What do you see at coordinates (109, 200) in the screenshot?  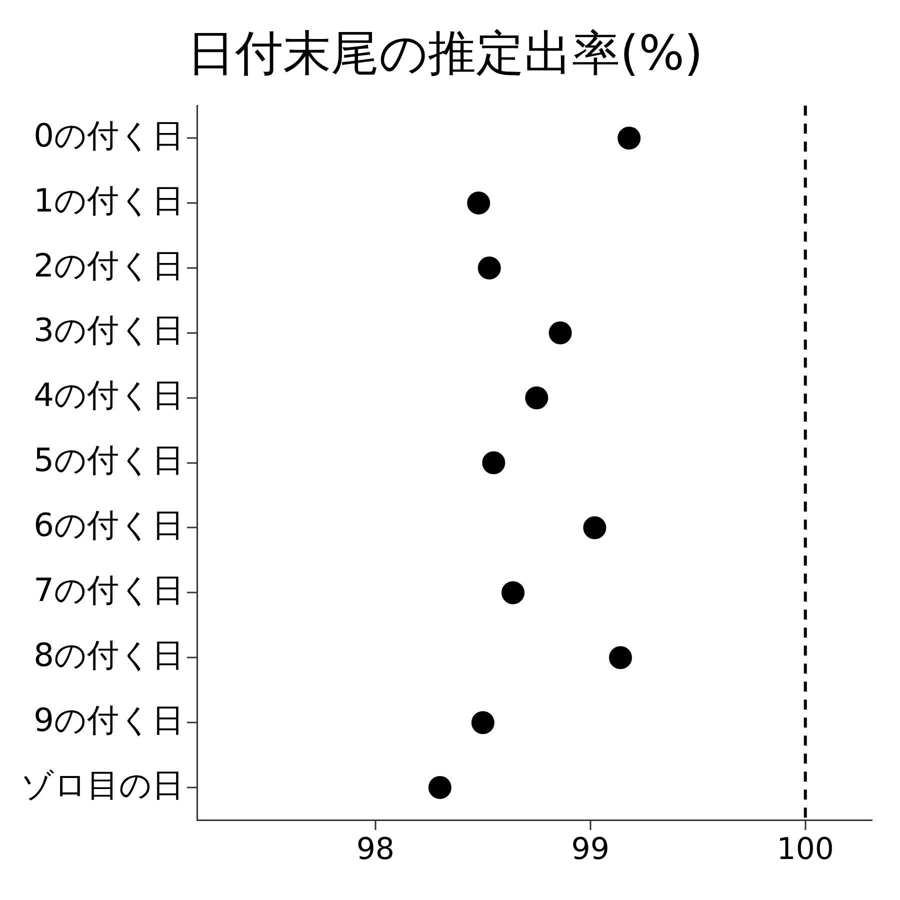 I see `y-tick-label: 1の付く日` at bounding box center [109, 200].